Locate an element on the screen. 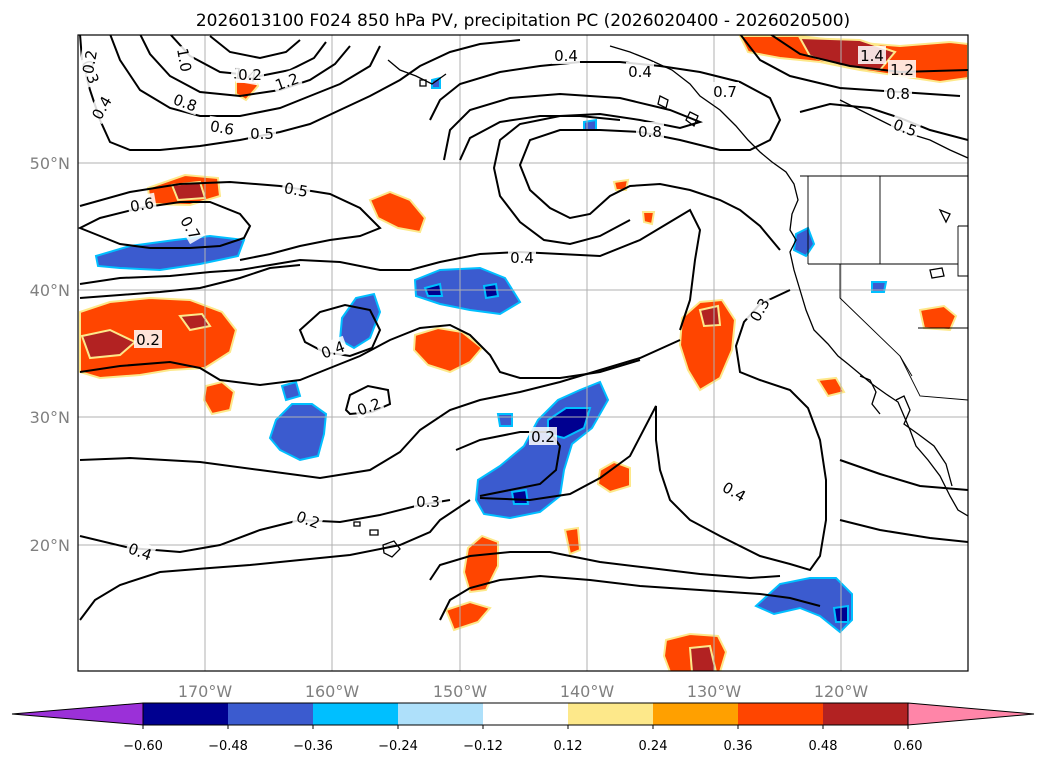  colorbar-tick-label: 0.12 is located at coordinates (568, 746).